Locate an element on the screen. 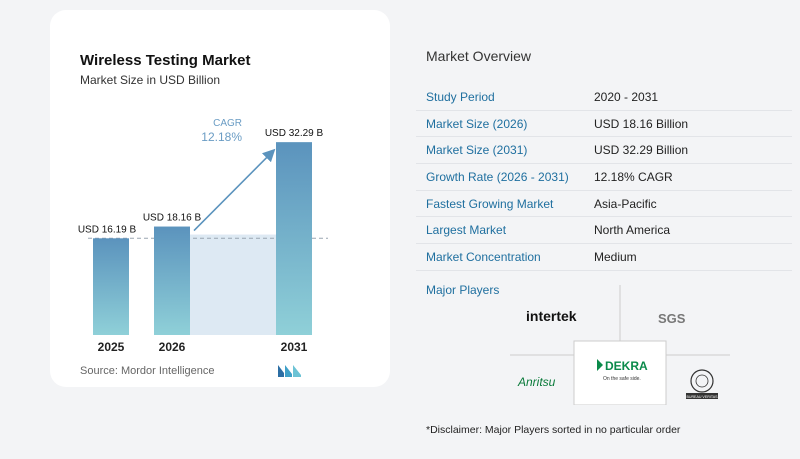 The image size is (800, 459). cagr-value: 12.18% is located at coordinates (221, 137).